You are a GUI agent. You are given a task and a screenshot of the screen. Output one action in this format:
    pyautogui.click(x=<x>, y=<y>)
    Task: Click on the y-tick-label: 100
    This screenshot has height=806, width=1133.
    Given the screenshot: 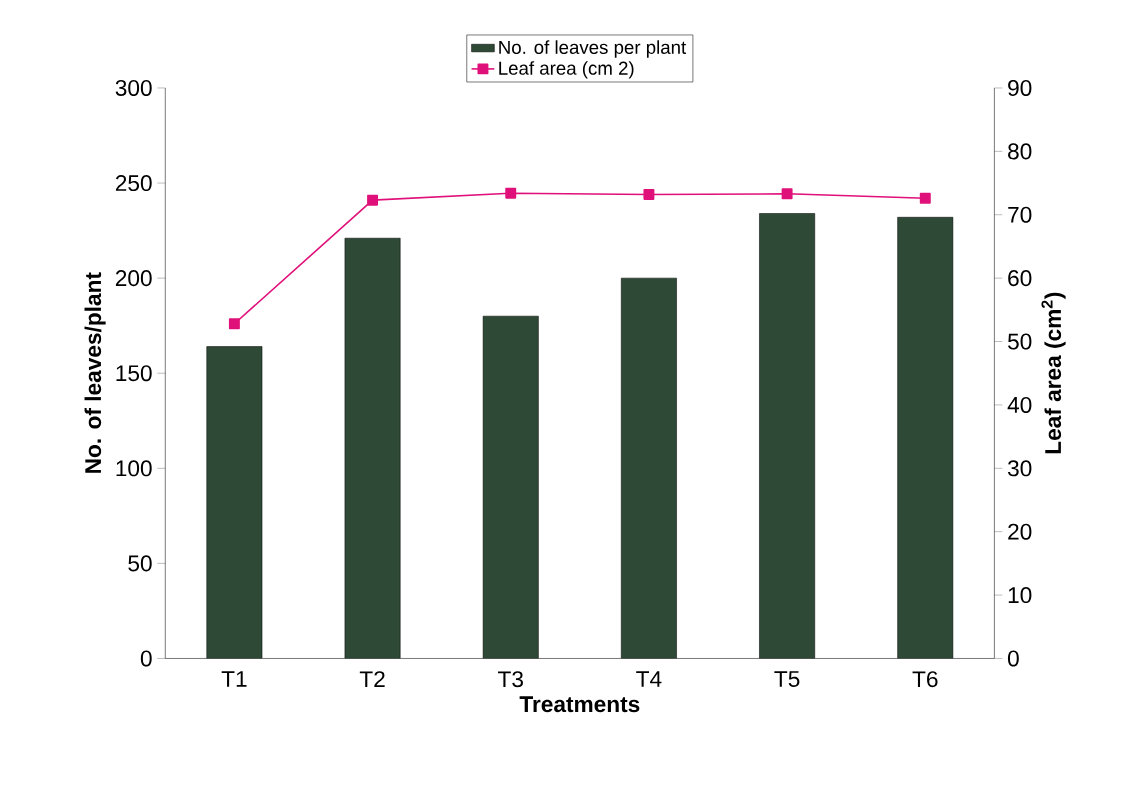 What is the action you would take?
    pyautogui.click(x=134, y=468)
    